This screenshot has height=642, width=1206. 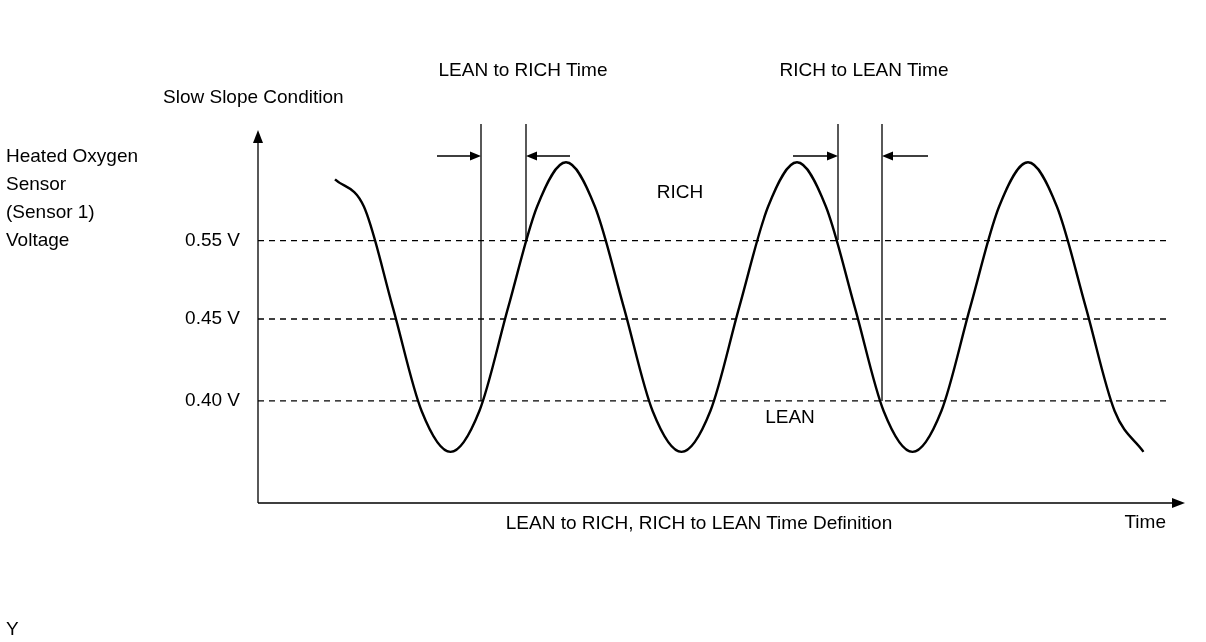 I want to click on x-axis-title: Time, so click(x=1145, y=522).